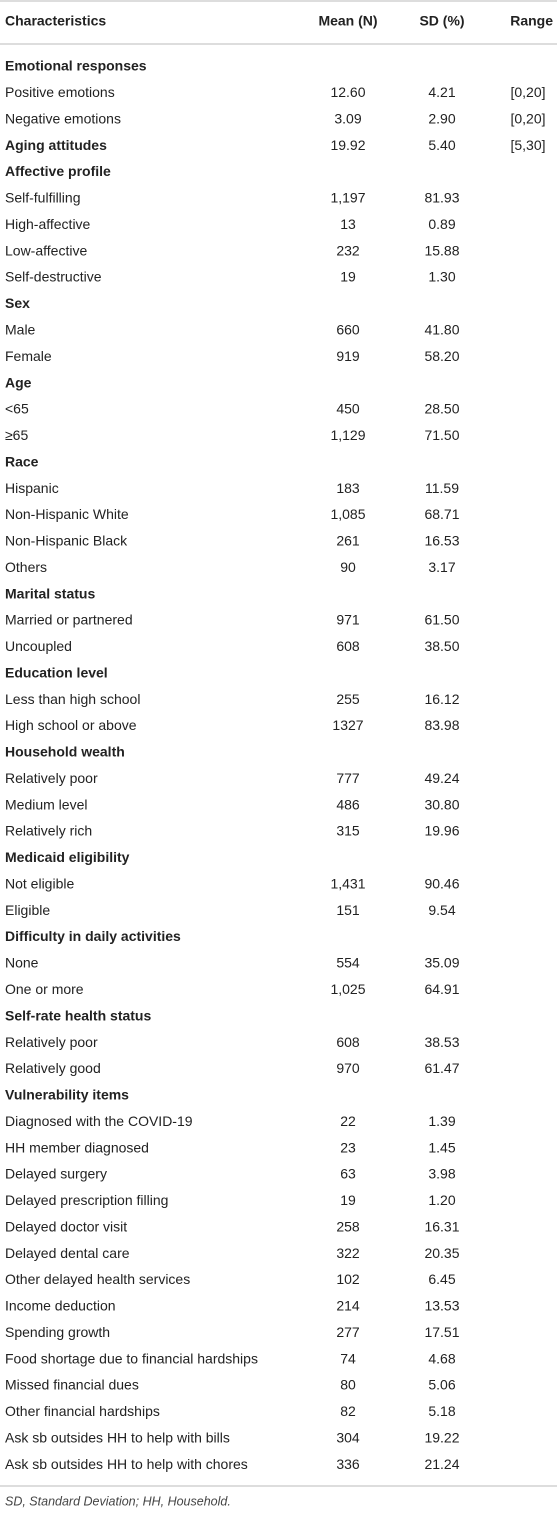  What do you see at coordinates (38, 646) in the screenshot?
I see `row-label: Uncoupled` at bounding box center [38, 646].